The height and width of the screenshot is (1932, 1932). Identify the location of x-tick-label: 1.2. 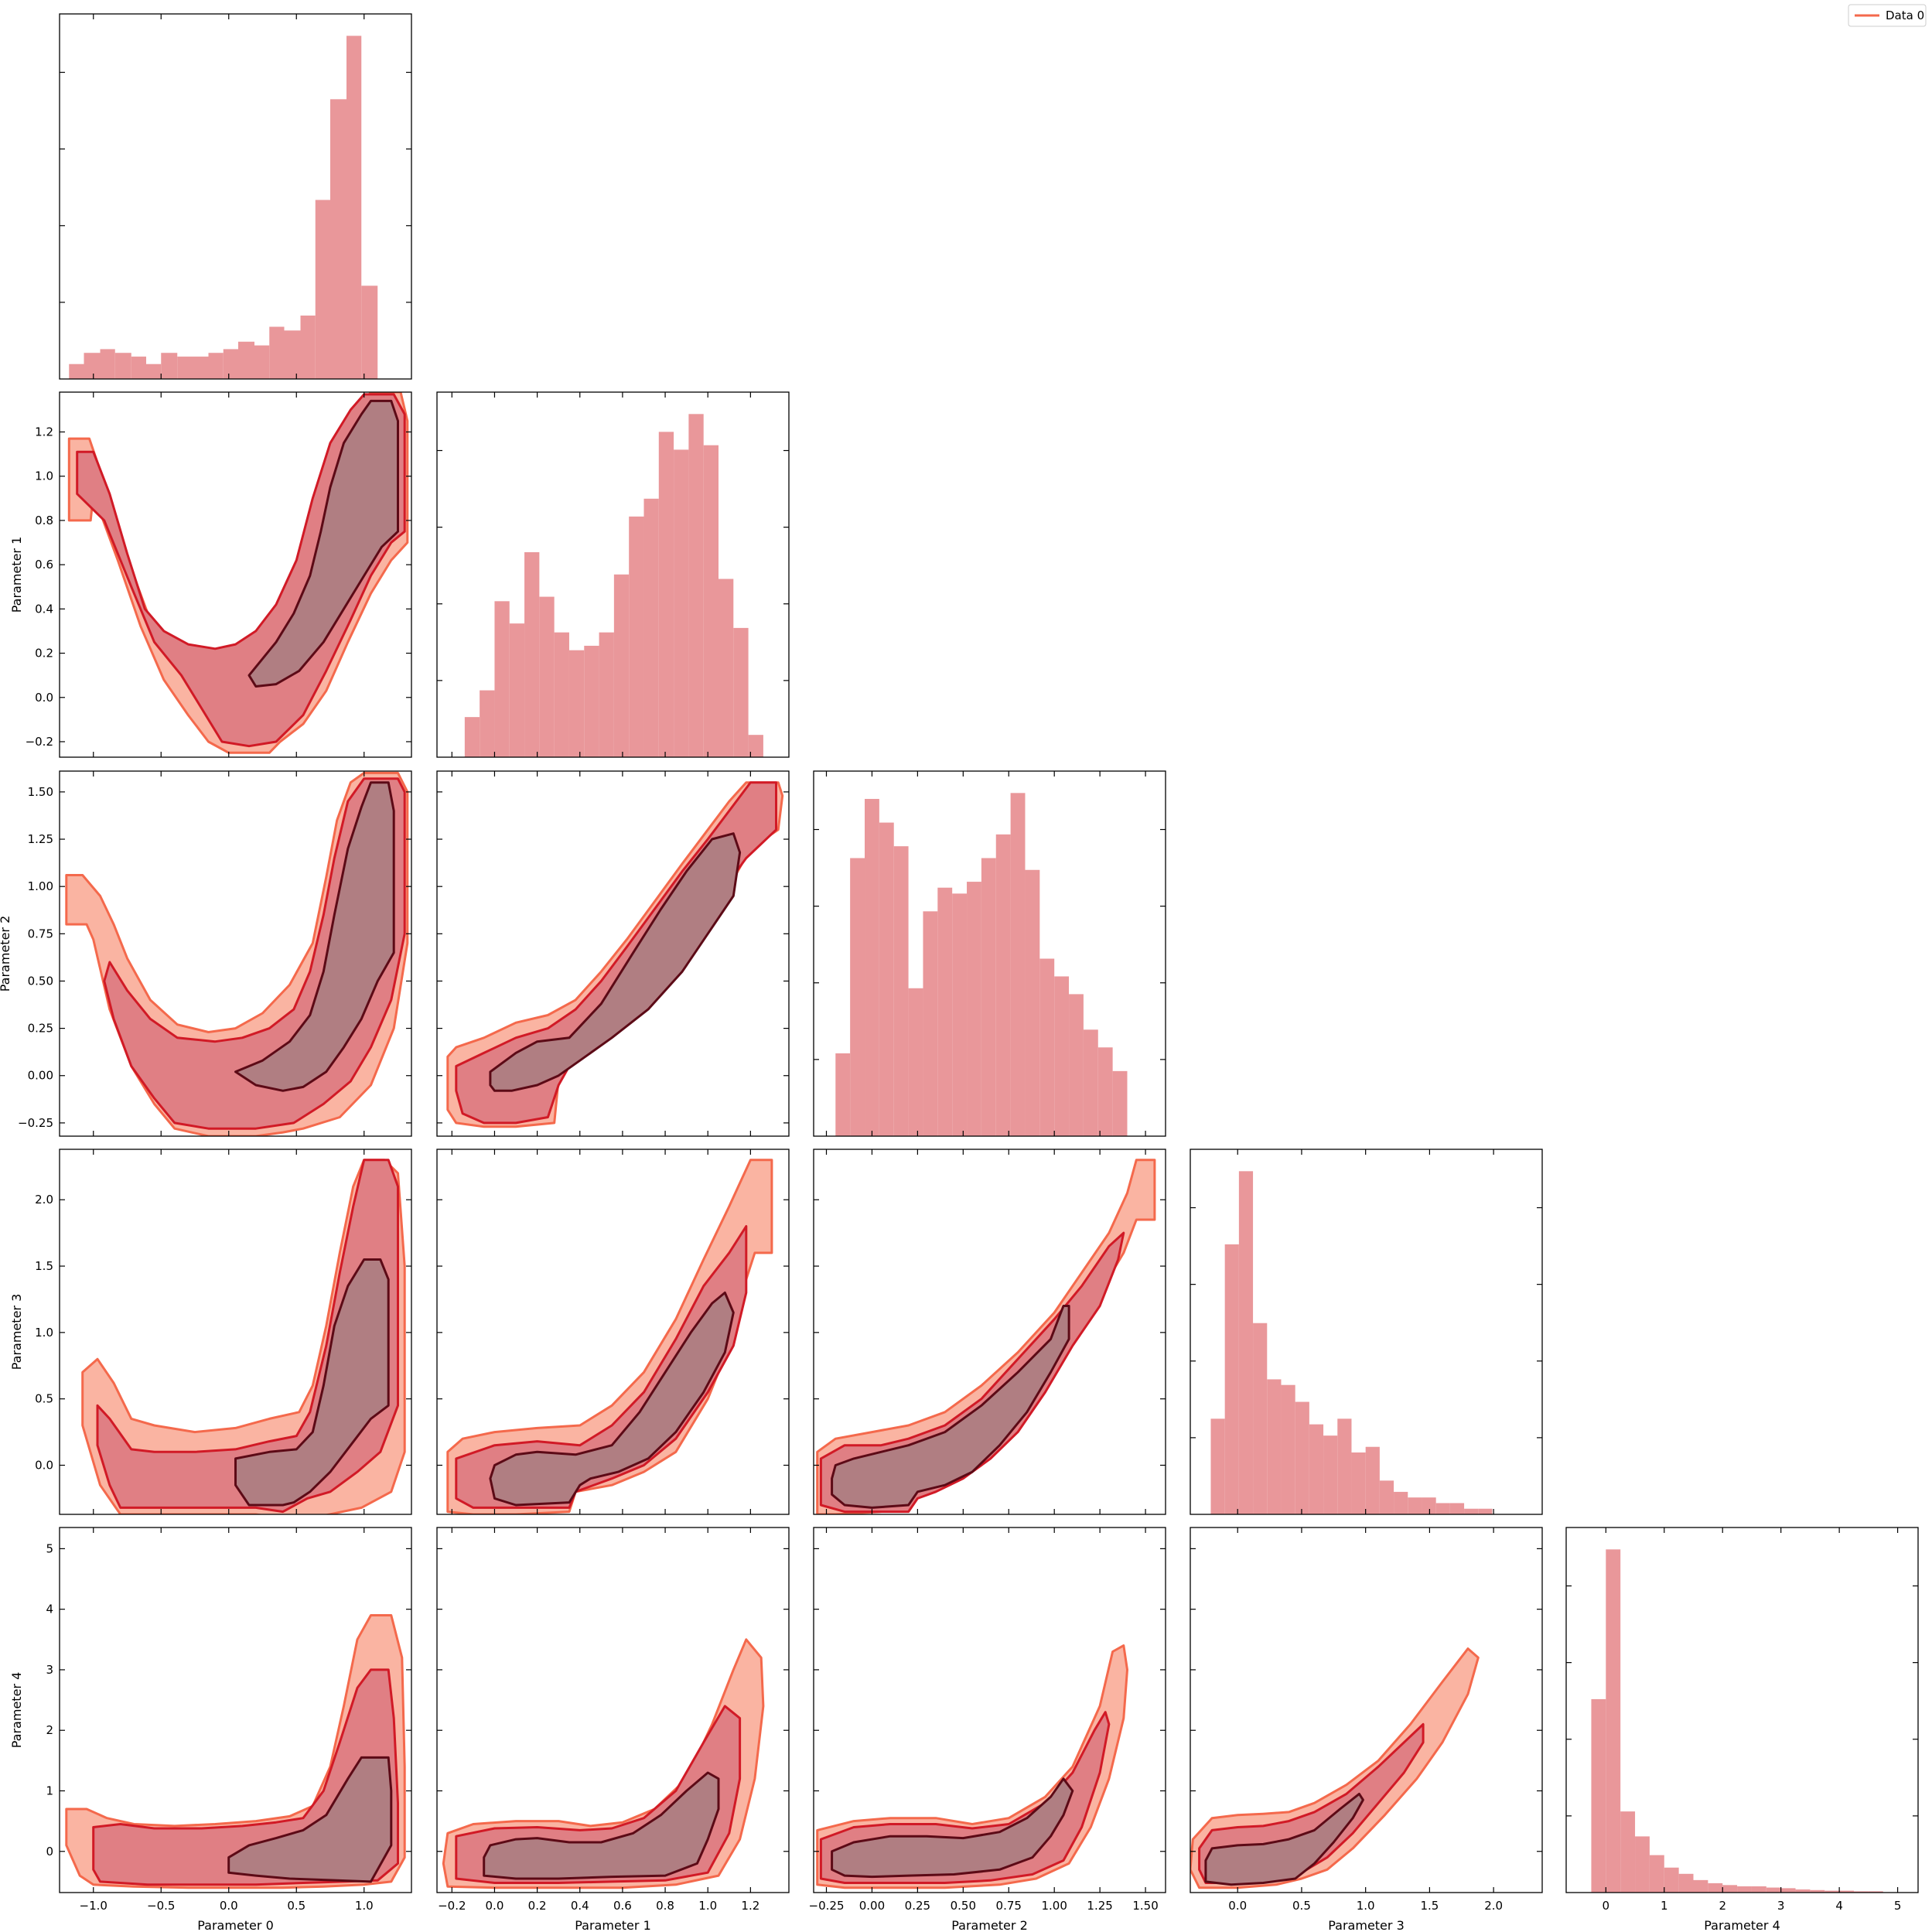
(750, 1906).